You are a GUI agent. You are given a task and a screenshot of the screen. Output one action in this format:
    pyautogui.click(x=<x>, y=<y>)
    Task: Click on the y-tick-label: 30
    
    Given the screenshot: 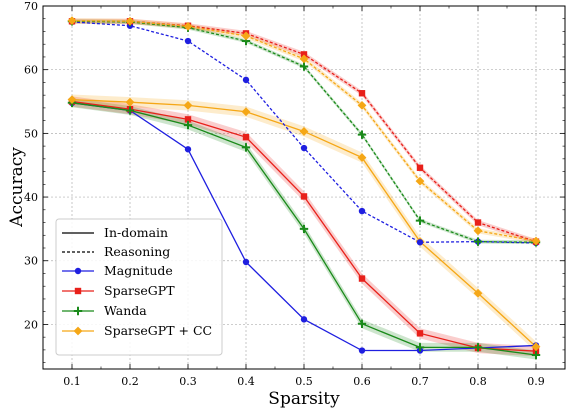 What is the action you would take?
    pyautogui.click(x=31, y=261)
    